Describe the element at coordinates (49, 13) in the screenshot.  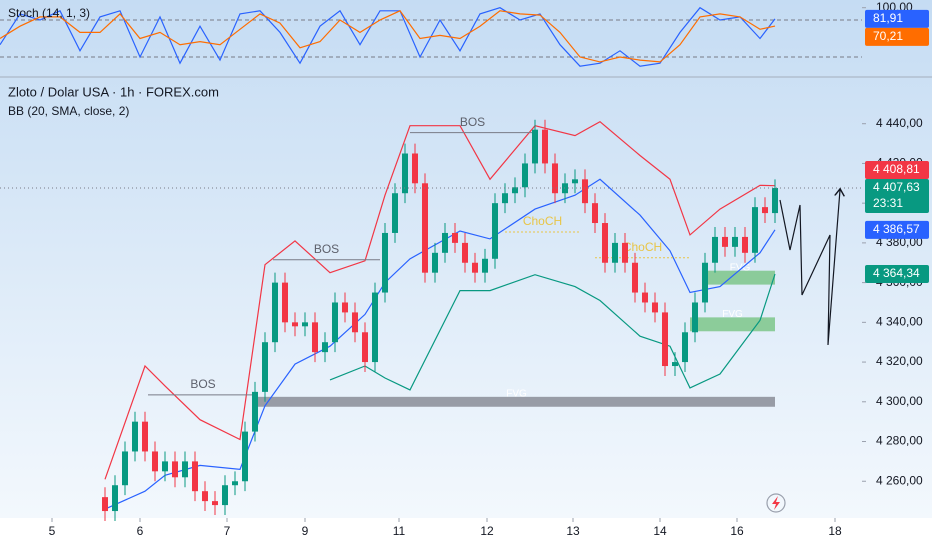
I see `stoch-title: Stoch (14, 1, 3)` at that location.